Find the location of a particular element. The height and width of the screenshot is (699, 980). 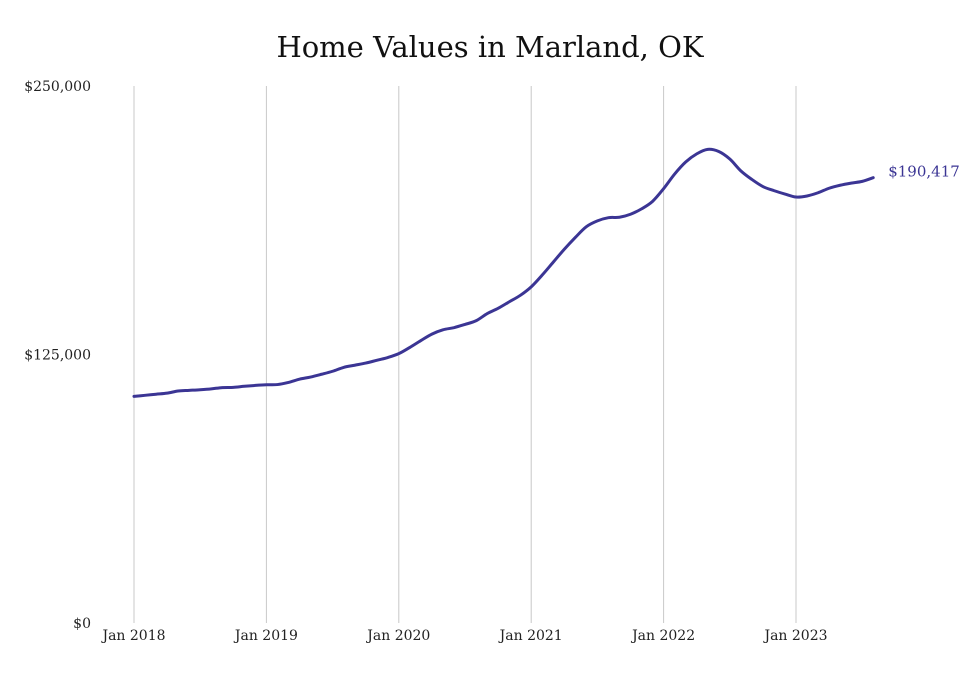

x-tick-label: Jan 2022 is located at coordinates (662, 636).